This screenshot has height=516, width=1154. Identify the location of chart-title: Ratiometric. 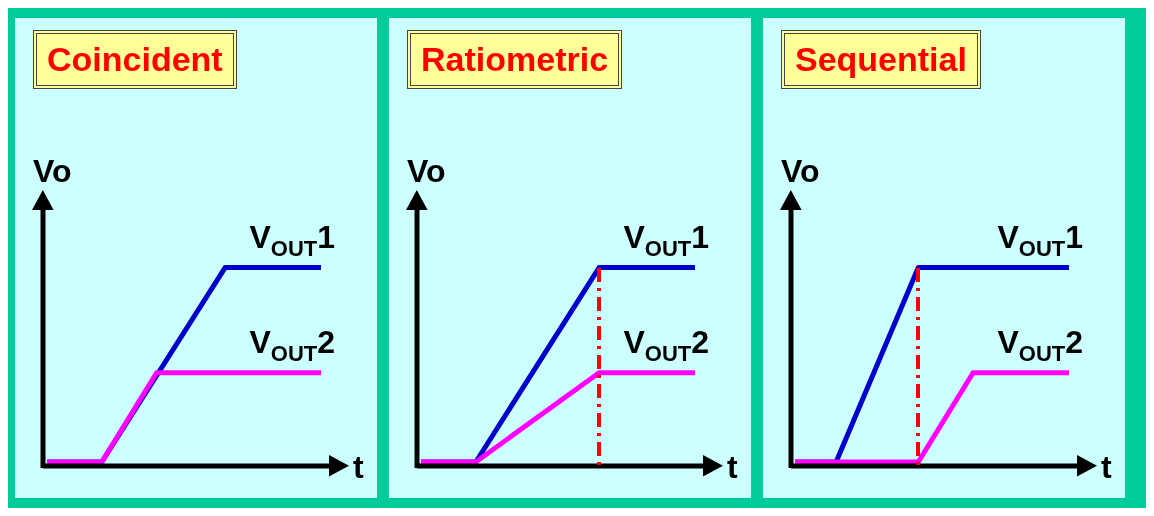
(515, 59).